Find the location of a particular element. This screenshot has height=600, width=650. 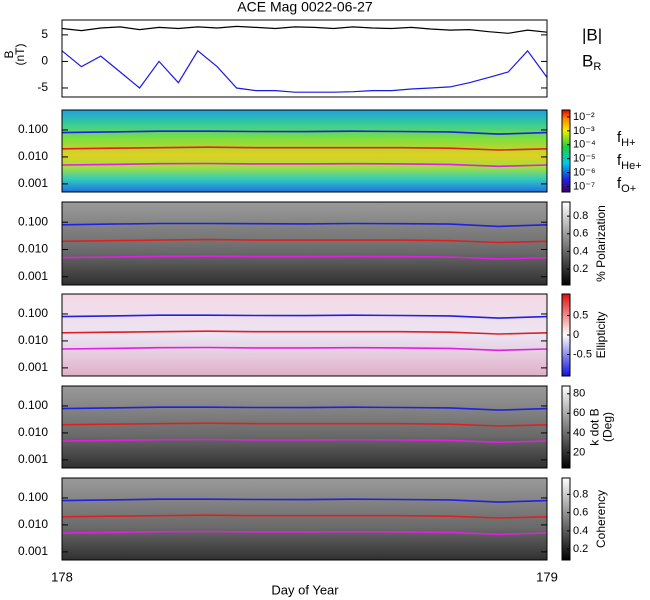

colorbar-tick-label: 60 is located at coordinates (579, 413).